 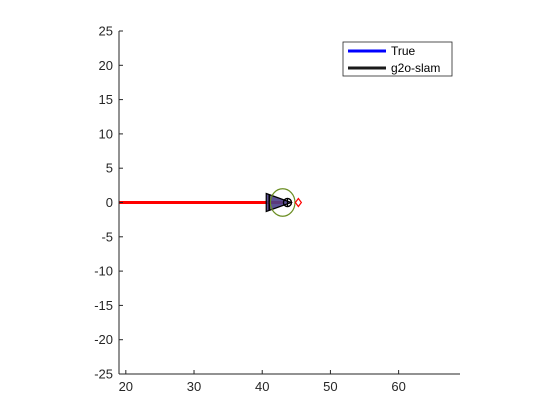 I want to click on y-tick-label: 5, so click(x=109, y=168).